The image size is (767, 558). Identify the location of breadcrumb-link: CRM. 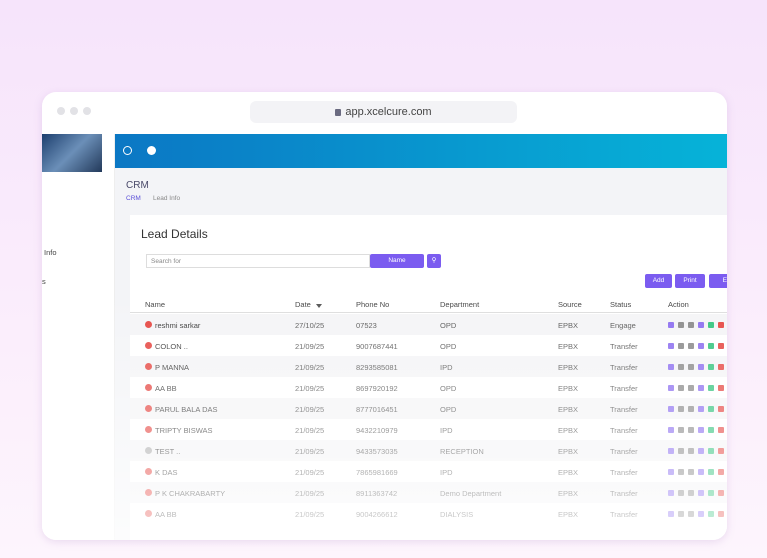
(133, 198).